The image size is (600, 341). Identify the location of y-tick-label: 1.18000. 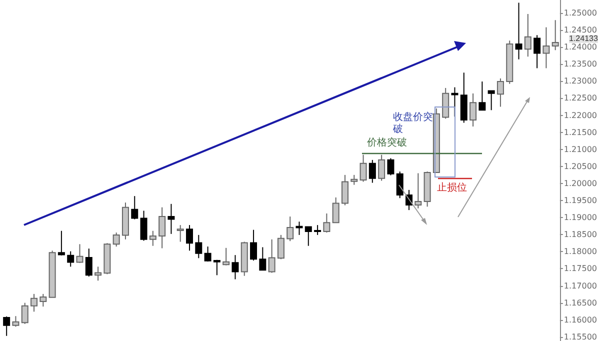
(581, 251).